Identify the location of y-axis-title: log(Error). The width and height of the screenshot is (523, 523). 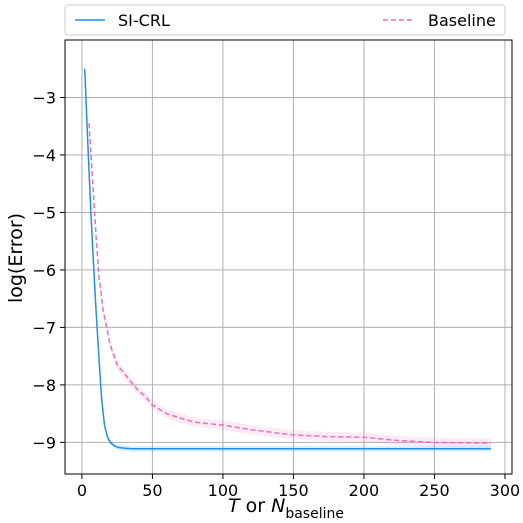
(16, 258).